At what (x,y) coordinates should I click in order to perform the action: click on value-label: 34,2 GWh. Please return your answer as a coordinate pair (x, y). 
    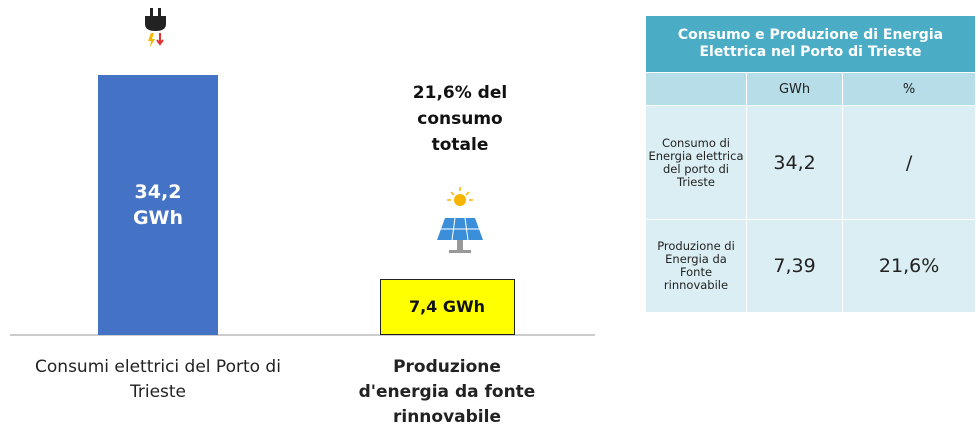
    Looking at the image, I should click on (158, 205).